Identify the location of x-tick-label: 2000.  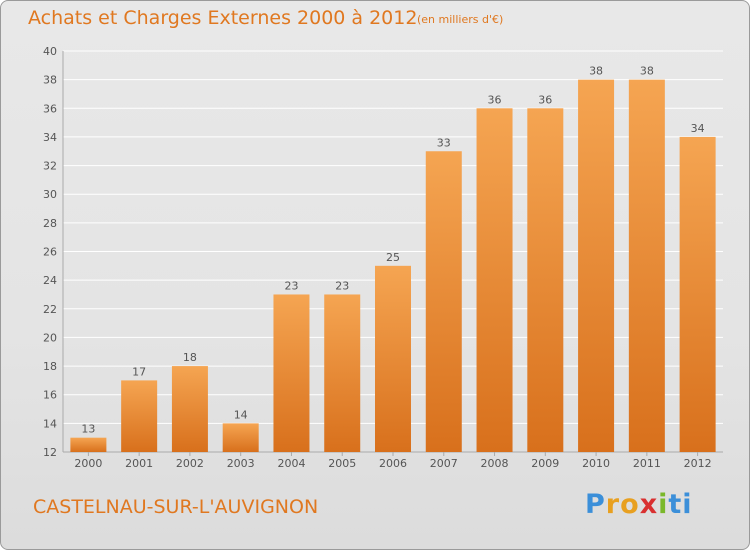
(88, 463).